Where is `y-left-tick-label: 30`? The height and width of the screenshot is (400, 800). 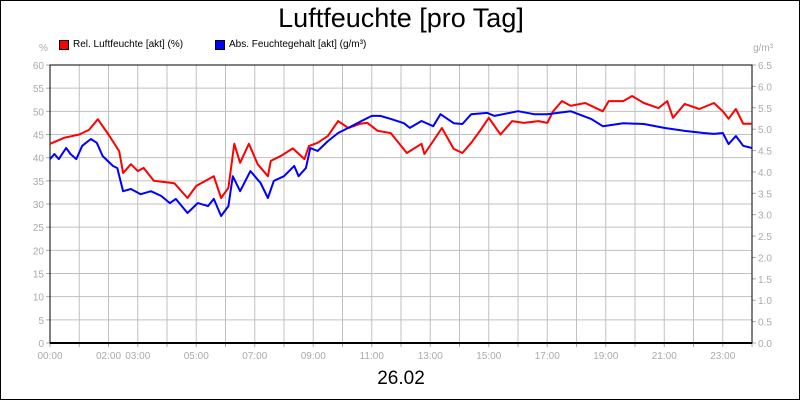 y-left-tick-label: 30 is located at coordinates (39, 205).